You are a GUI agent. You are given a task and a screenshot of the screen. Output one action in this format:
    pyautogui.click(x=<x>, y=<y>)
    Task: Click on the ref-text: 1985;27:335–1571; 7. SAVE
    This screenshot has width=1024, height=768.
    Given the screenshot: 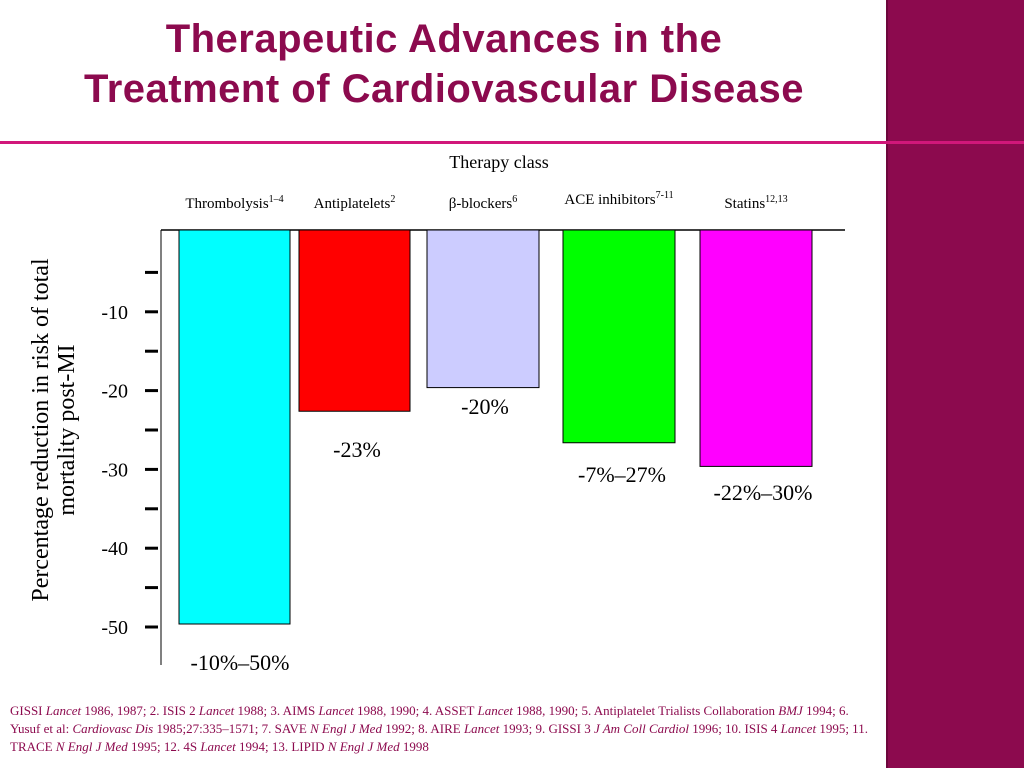 What is the action you would take?
    pyautogui.click(x=232, y=728)
    